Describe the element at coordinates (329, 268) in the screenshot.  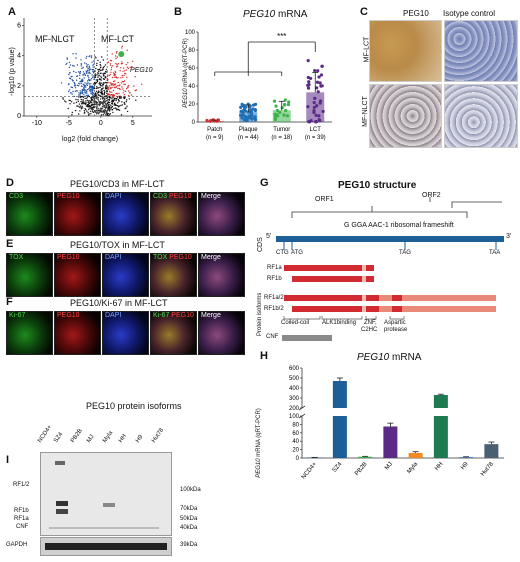
I see `isoform-rf1a-bar` at that location.